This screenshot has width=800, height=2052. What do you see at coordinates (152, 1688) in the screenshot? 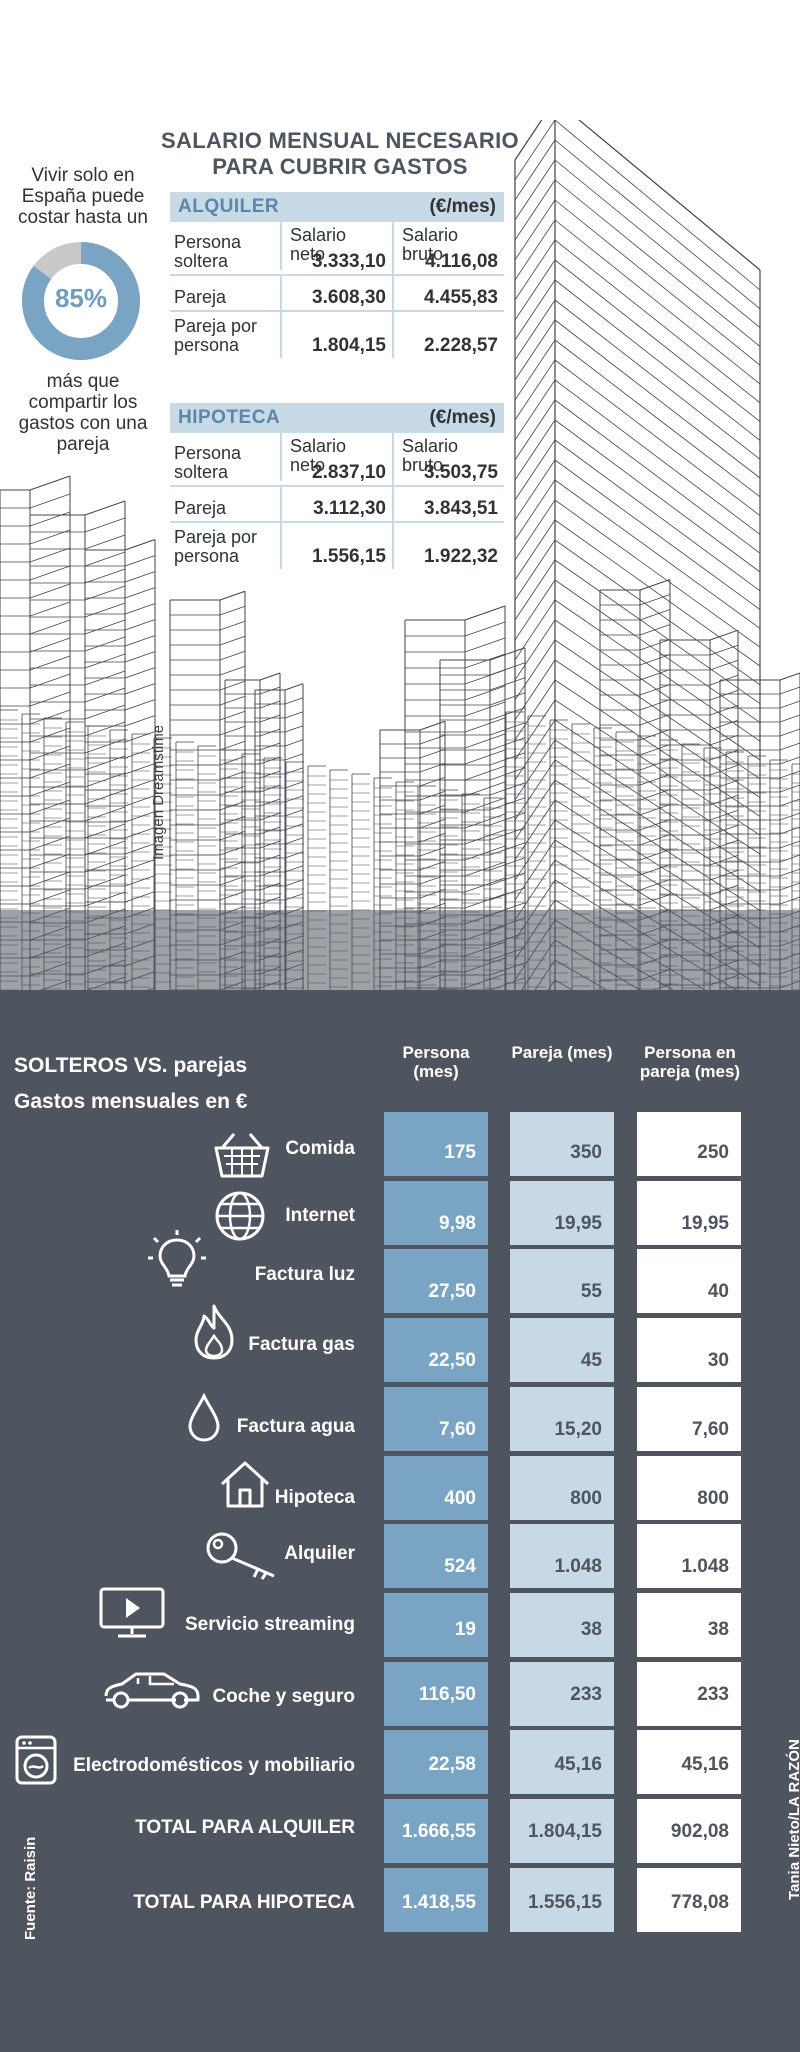
I see `car-icon` at bounding box center [152, 1688].